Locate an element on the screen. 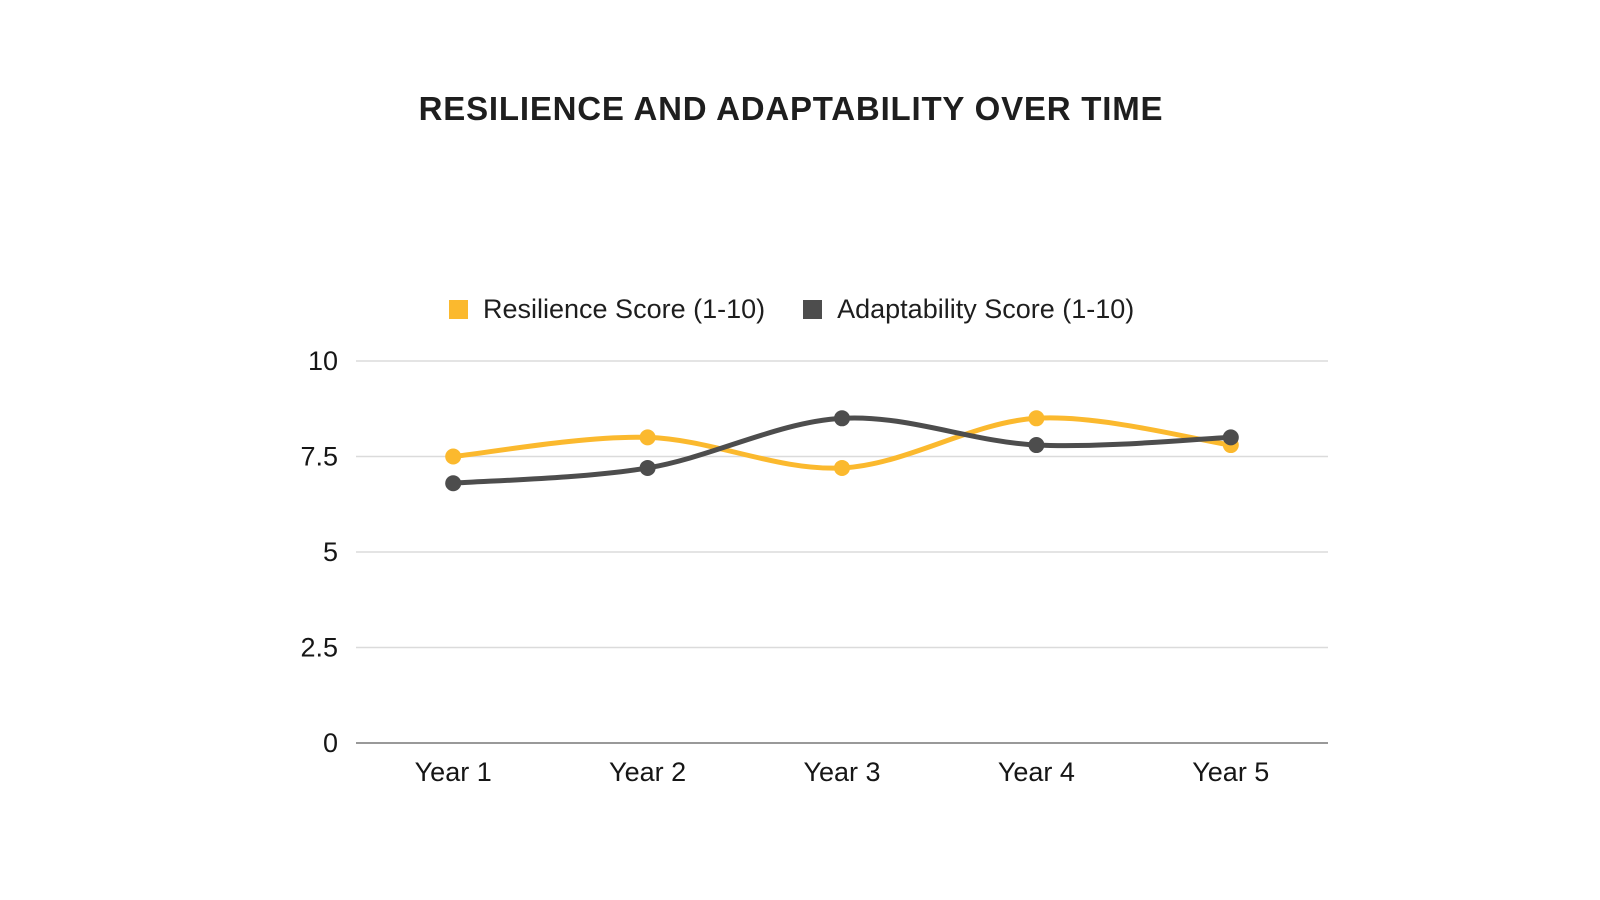 The image size is (1600, 900). chart-title: RESILIENCE AND ADAPTABILITY OVER TIME is located at coordinates (791, 108).